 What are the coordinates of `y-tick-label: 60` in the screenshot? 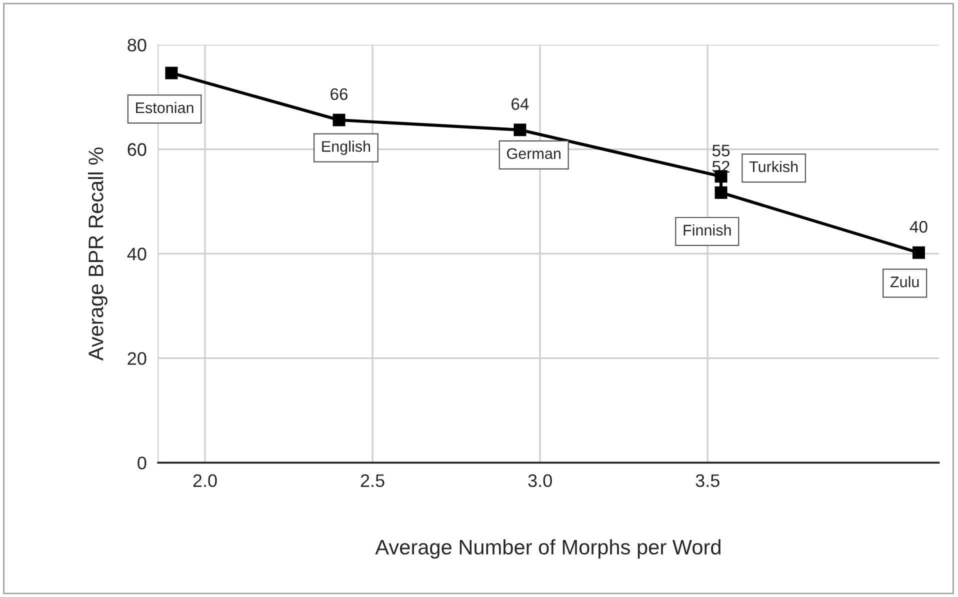 It's located at (137, 149).